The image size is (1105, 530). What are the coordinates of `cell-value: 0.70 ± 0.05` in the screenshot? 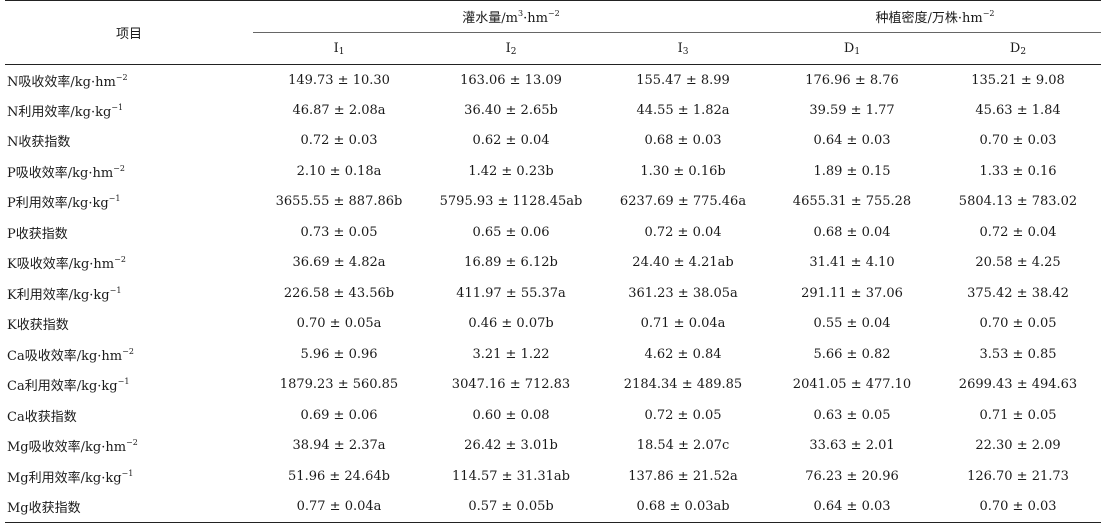 It's located at (1018, 324).